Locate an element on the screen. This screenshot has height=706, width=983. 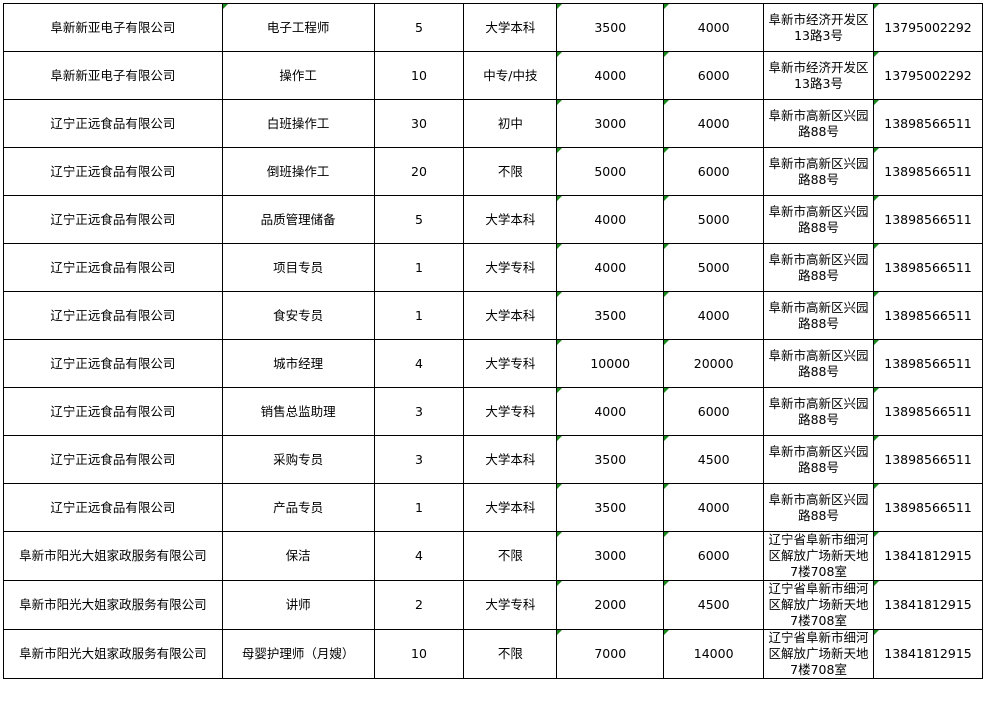
job-cell: 项目专员 is located at coordinates (298, 267).